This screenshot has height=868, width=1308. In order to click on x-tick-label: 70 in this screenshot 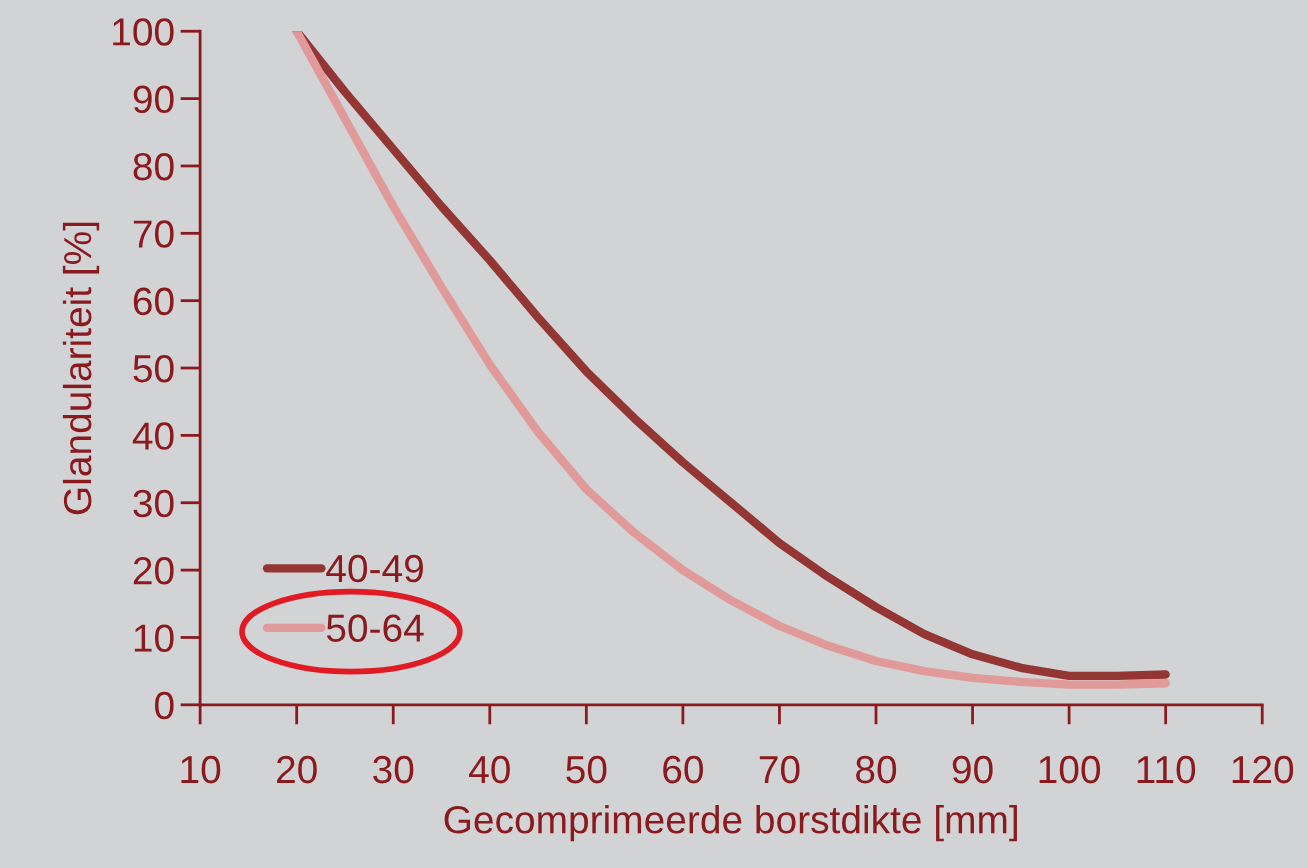, I will do `click(779, 769)`.